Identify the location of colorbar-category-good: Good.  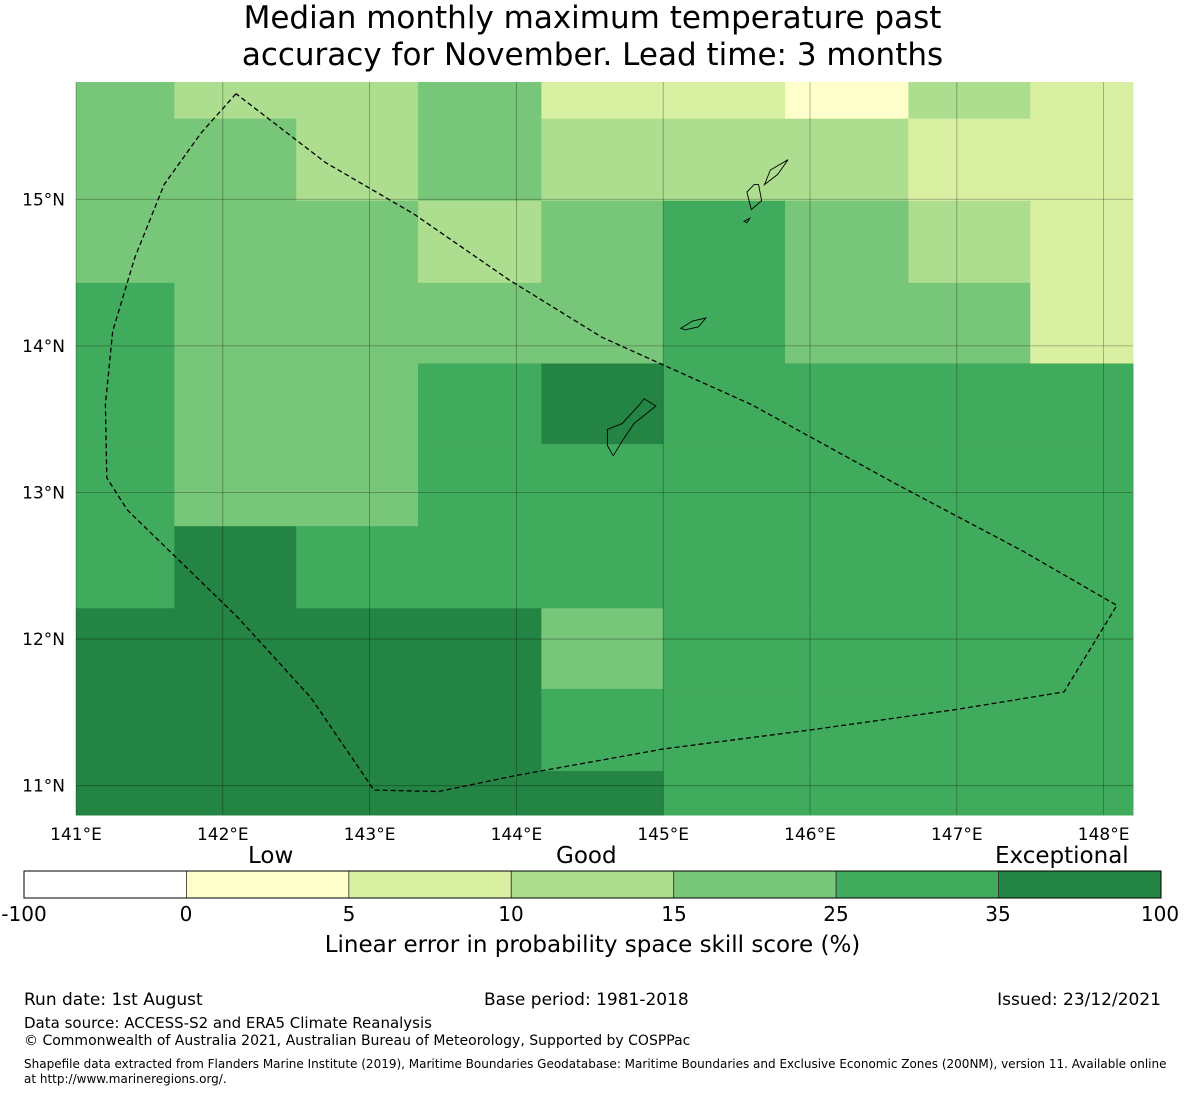
(586, 856).